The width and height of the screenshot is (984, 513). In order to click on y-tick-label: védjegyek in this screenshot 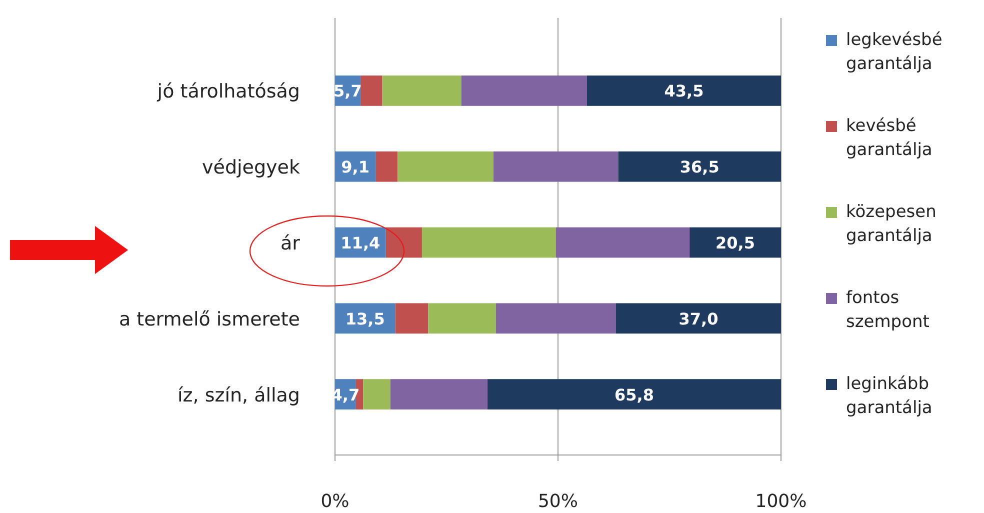, I will do `click(251, 167)`.